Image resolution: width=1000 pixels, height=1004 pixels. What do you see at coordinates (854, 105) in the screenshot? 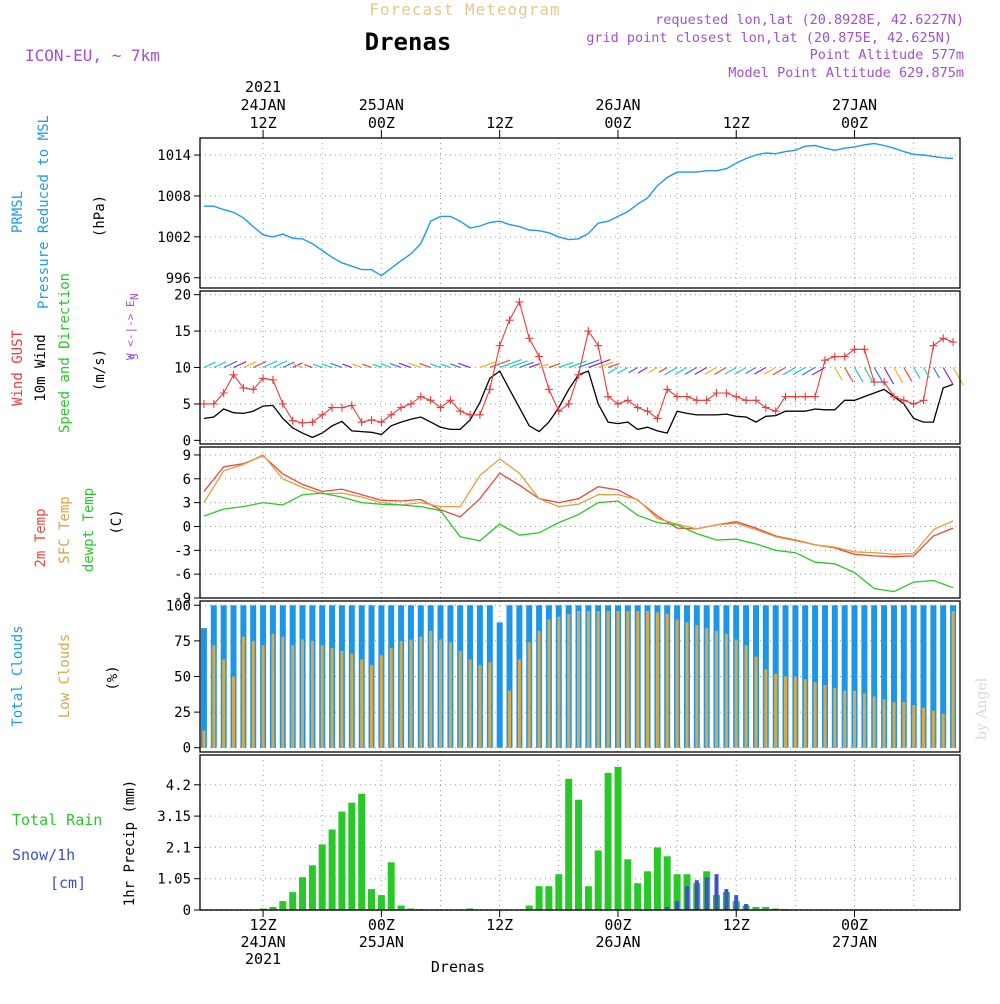
I see `top-time-label: 27JAN` at bounding box center [854, 105].